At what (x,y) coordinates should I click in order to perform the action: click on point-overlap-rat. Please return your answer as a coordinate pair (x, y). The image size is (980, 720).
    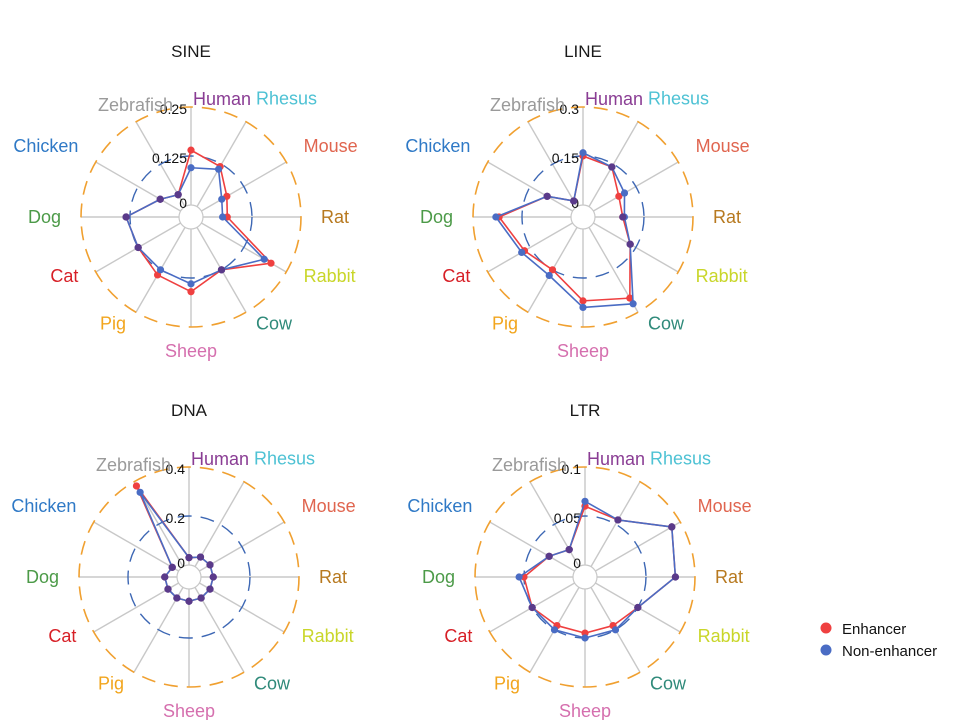
    Looking at the image, I should click on (675, 577).